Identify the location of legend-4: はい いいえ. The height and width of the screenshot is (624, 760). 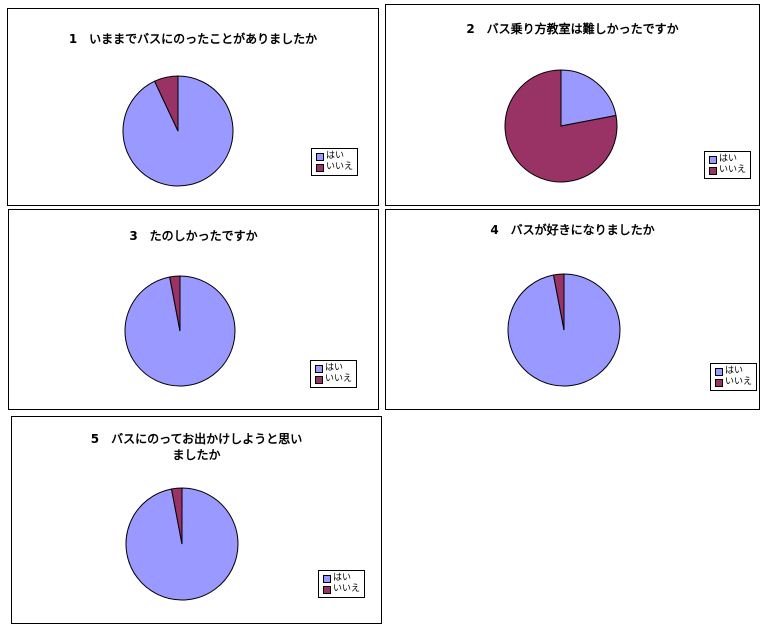
(734, 377).